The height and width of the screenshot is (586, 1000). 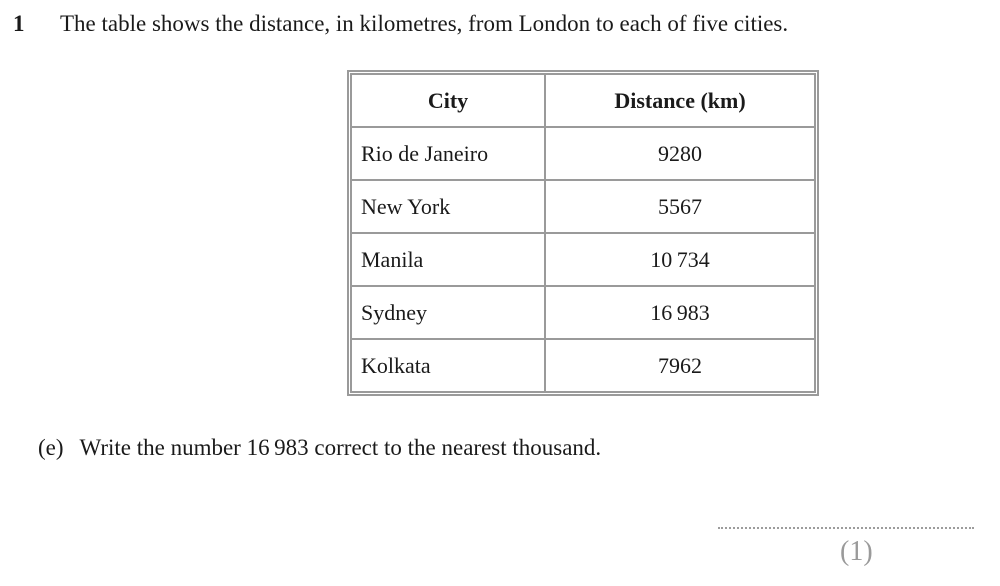 What do you see at coordinates (51, 447) in the screenshot?
I see `part-label: (e)` at bounding box center [51, 447].